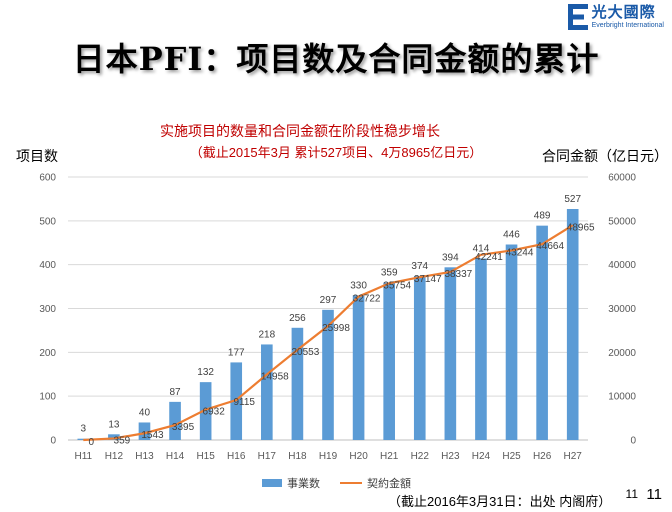 The height and width of the screenshot is (512, 672). I want to click on y-tick-right: 30000, so click(622, 309).